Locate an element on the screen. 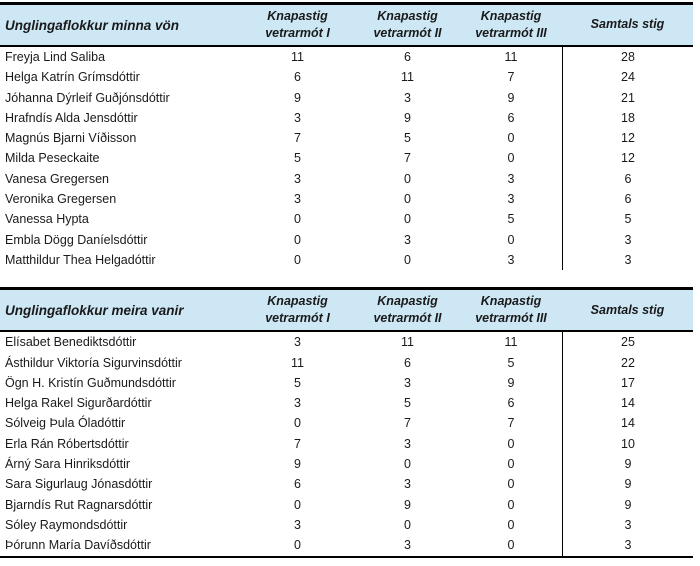  total-score: 5 is located at coordinates (627, 219).